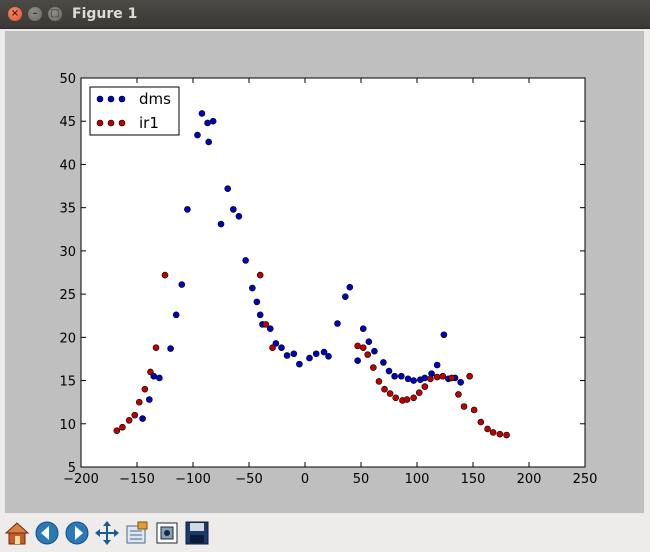  I want to click on minimize-icon: –, so click(35, 14).